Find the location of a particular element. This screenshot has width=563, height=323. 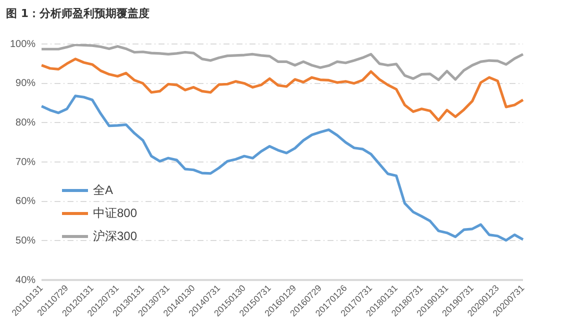

y-tick-label: 100% is located at coordinates (23, 44).